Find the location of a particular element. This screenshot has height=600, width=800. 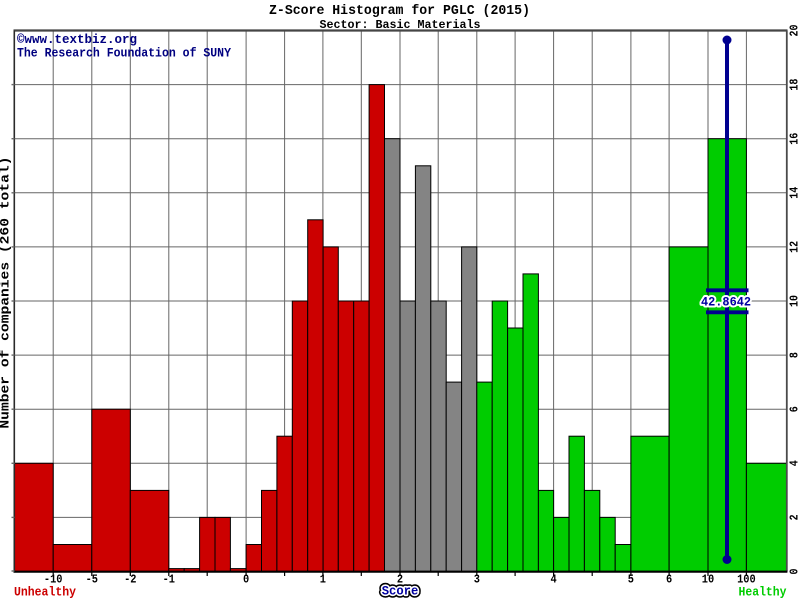

svg-text: Score is located at coordinates (400, 592).